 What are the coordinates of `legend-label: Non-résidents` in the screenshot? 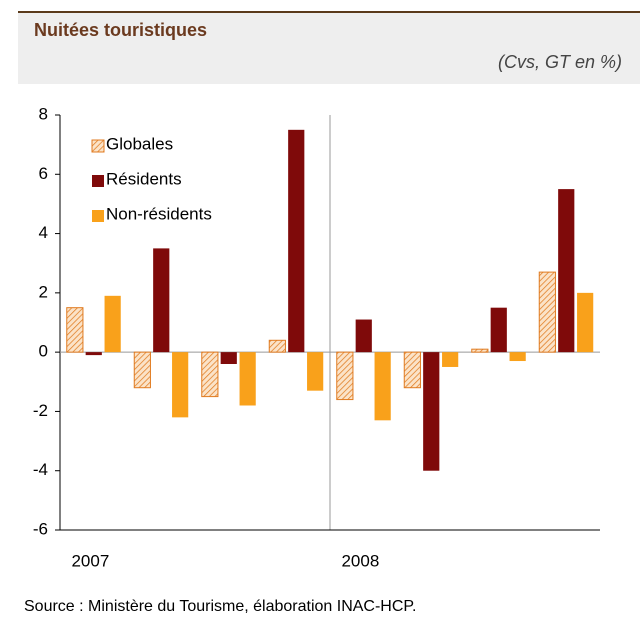 It's located at (159, 213).